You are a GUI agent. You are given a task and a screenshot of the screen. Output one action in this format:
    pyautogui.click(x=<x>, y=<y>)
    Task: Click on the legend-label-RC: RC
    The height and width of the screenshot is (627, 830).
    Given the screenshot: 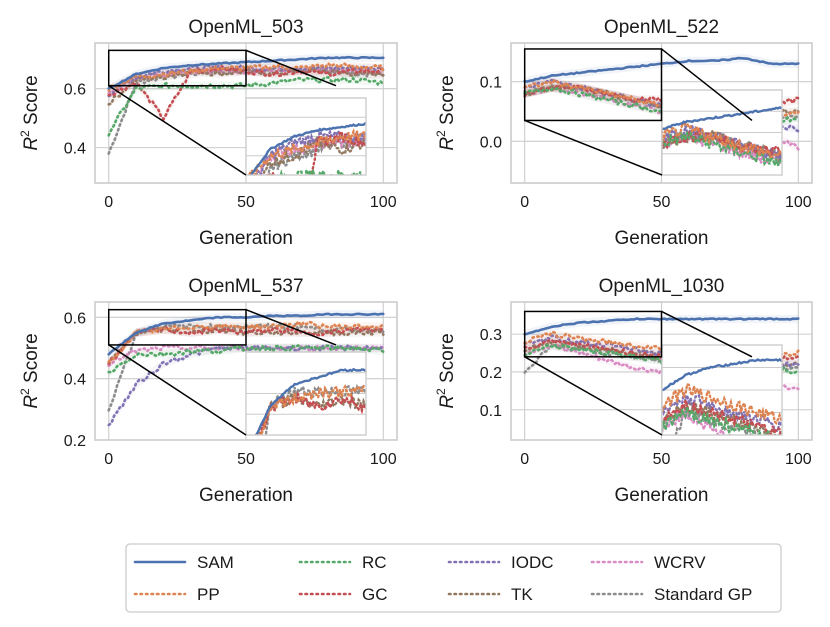 What is the action you would take?
    pyautogui.click(x=374, y=562)
    